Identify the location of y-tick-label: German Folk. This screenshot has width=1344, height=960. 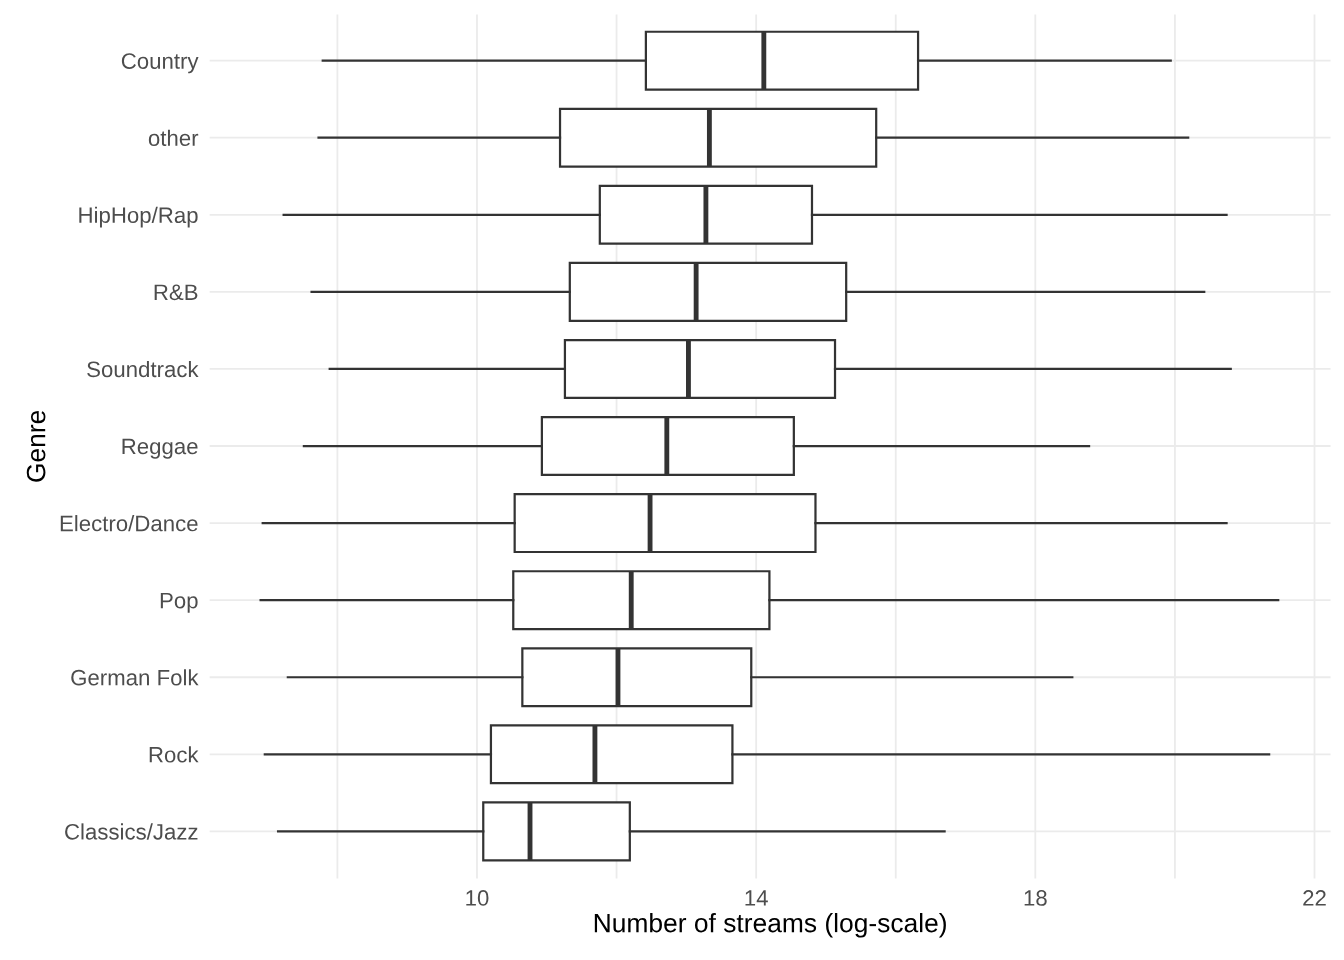
(135, 677).